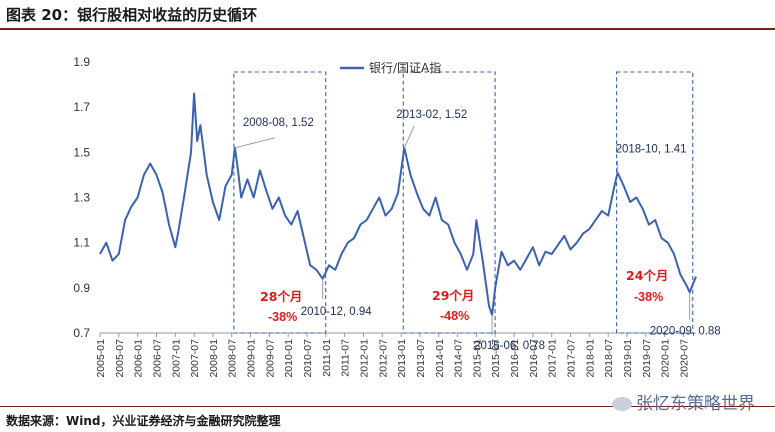 The image size is (775, 432). I want to click on x-tick-label: 2012-01, so click(364, 358).